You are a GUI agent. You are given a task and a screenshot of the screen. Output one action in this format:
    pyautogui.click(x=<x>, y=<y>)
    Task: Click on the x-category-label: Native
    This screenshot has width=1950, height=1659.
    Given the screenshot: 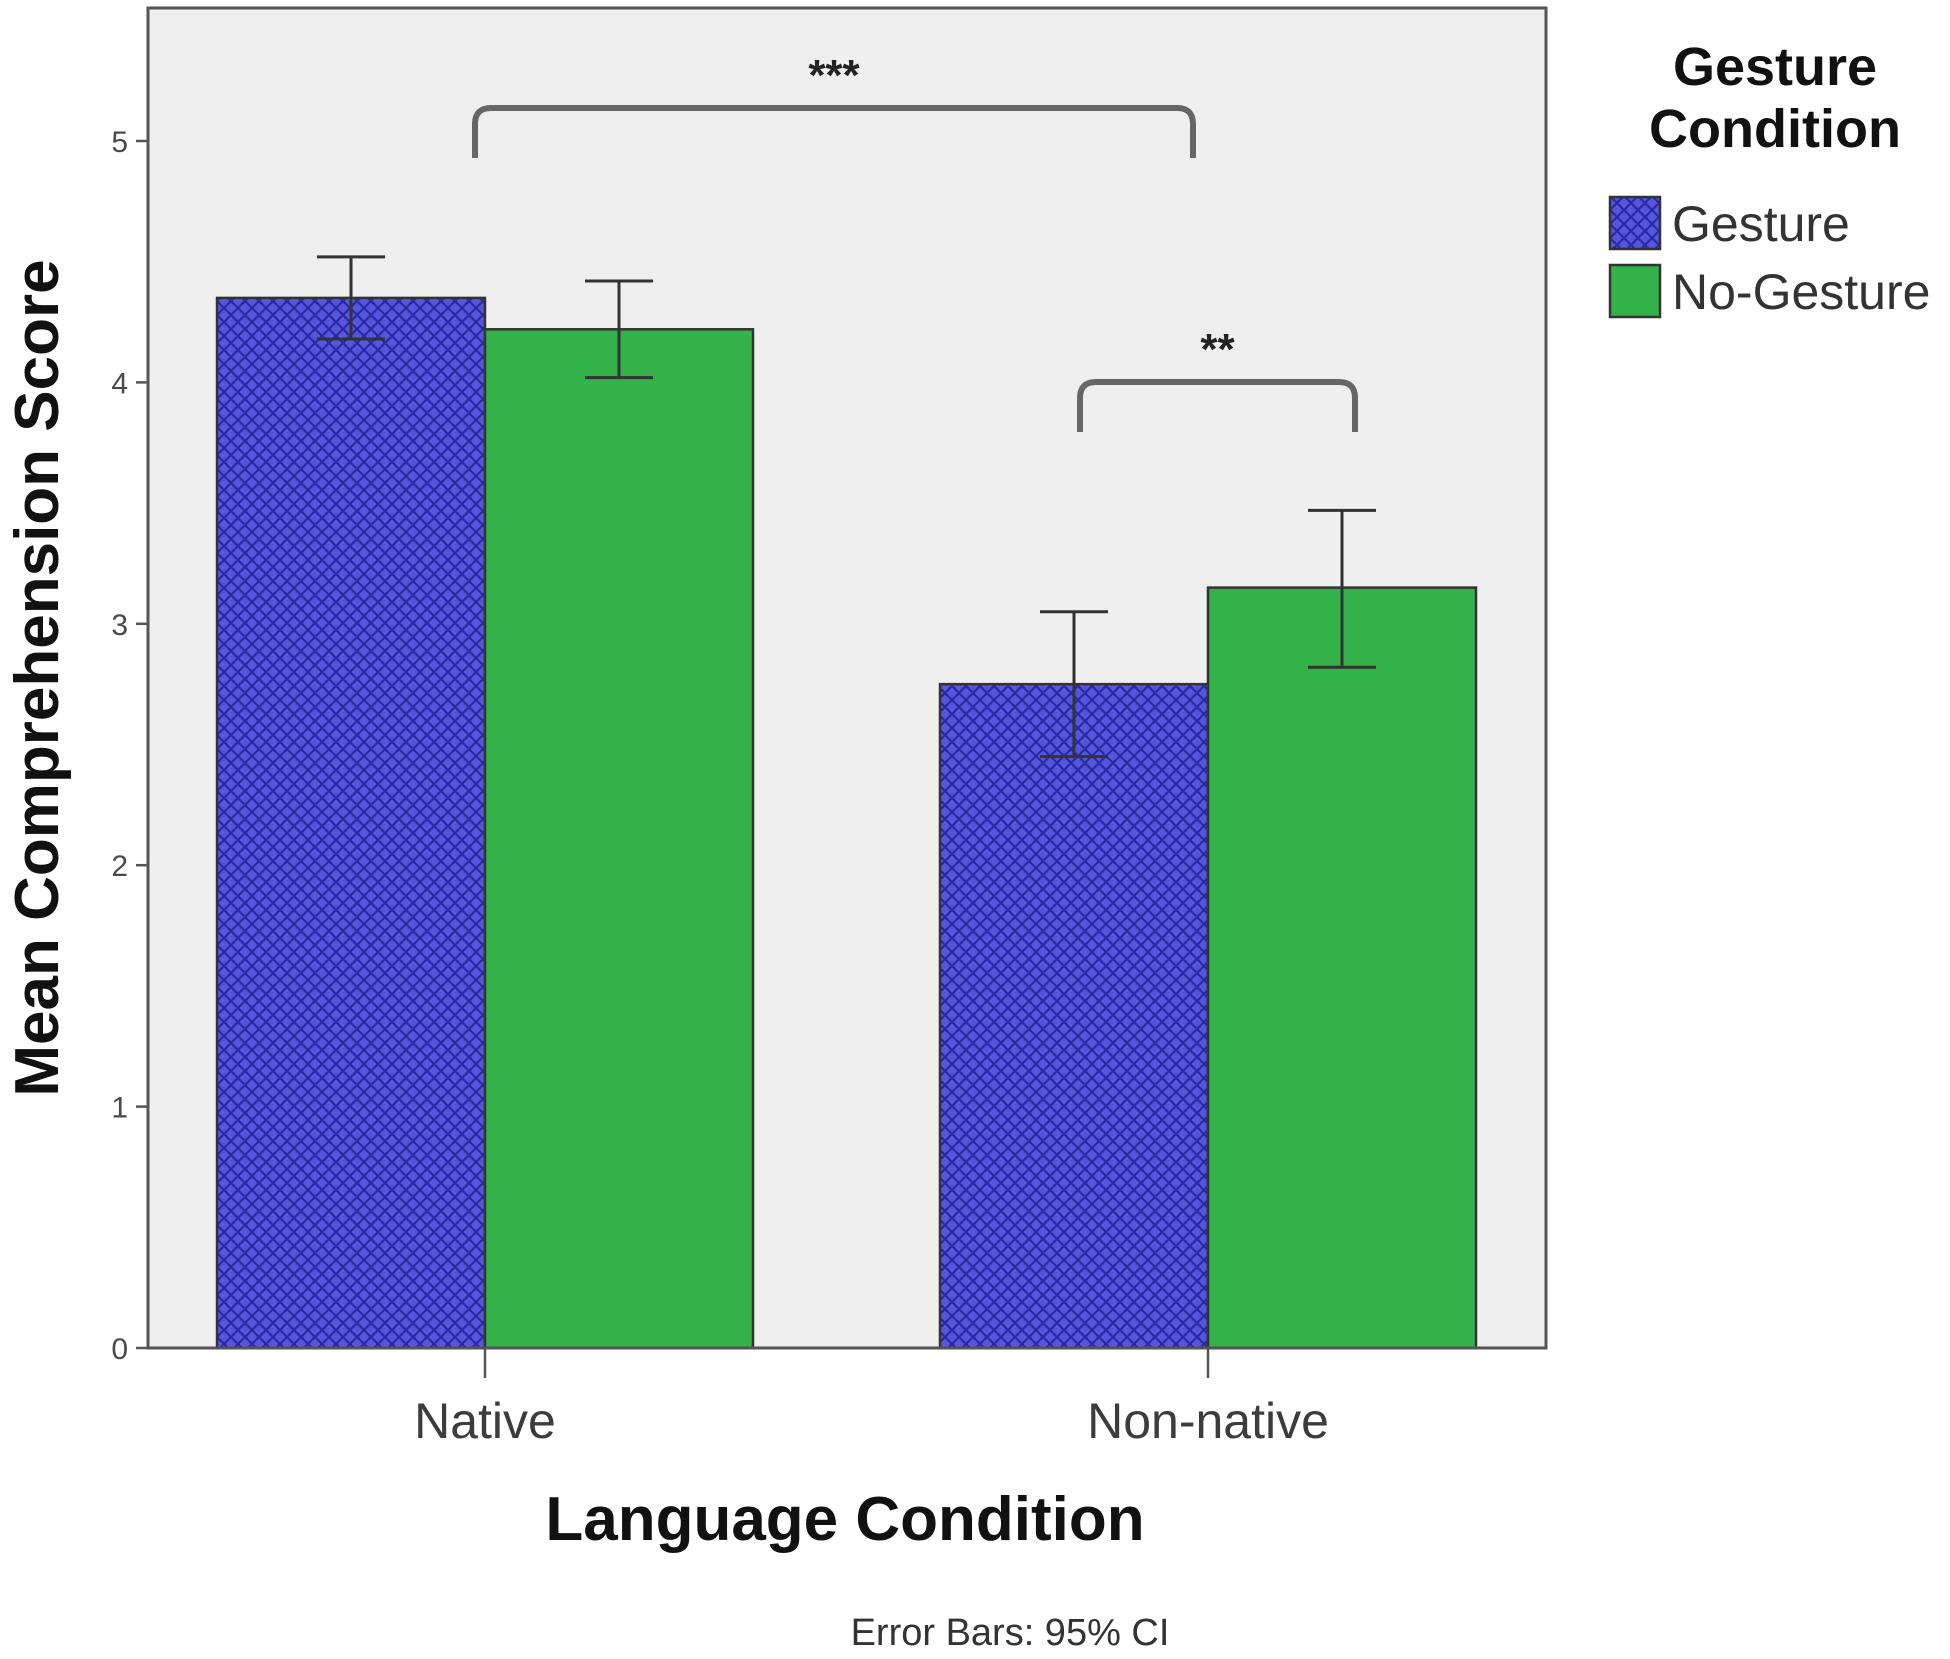 What is the action you would take?
    pyautogui.click(x=485, y=1421)
    